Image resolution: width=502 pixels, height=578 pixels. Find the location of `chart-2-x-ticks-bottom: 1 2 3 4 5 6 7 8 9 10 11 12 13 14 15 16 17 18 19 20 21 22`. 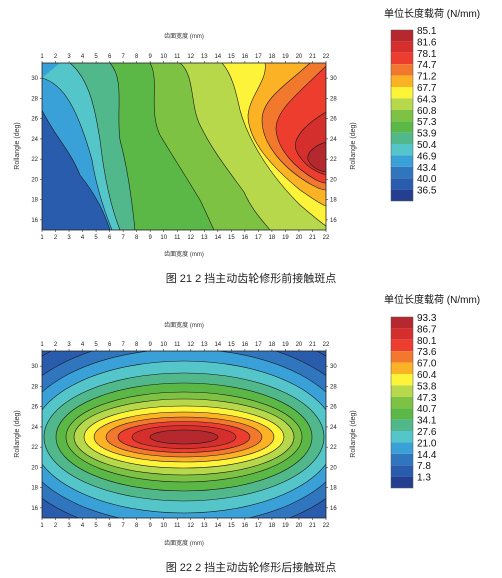

chart-2-x-ticks-bottom: 1 2 3 4 5 6 7 8 9 10 11 12 13 14 15 16 17 18 19 20 21 22 is located at coordinates (185, 523).